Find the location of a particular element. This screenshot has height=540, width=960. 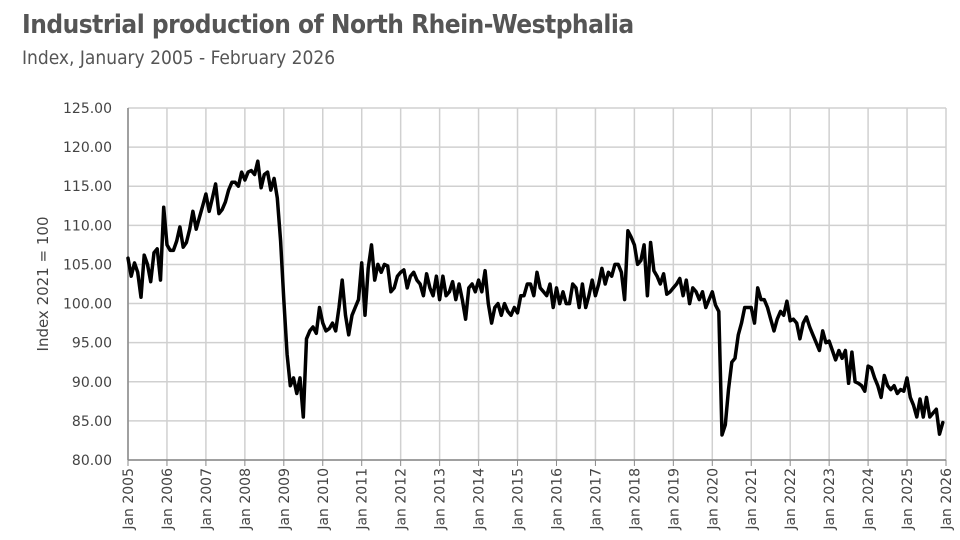

y-tick-label: 125.00 is located at coordinates (87, 109).